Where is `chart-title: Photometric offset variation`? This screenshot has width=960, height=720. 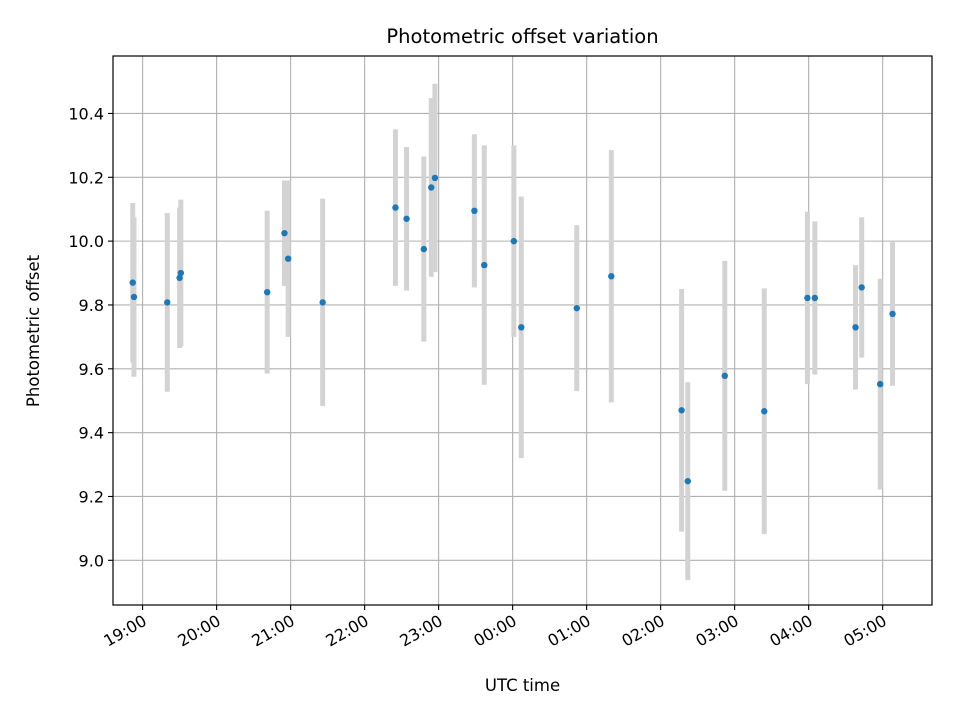
chart-title: Photometric offset variation is located at coordinates (522, 36).